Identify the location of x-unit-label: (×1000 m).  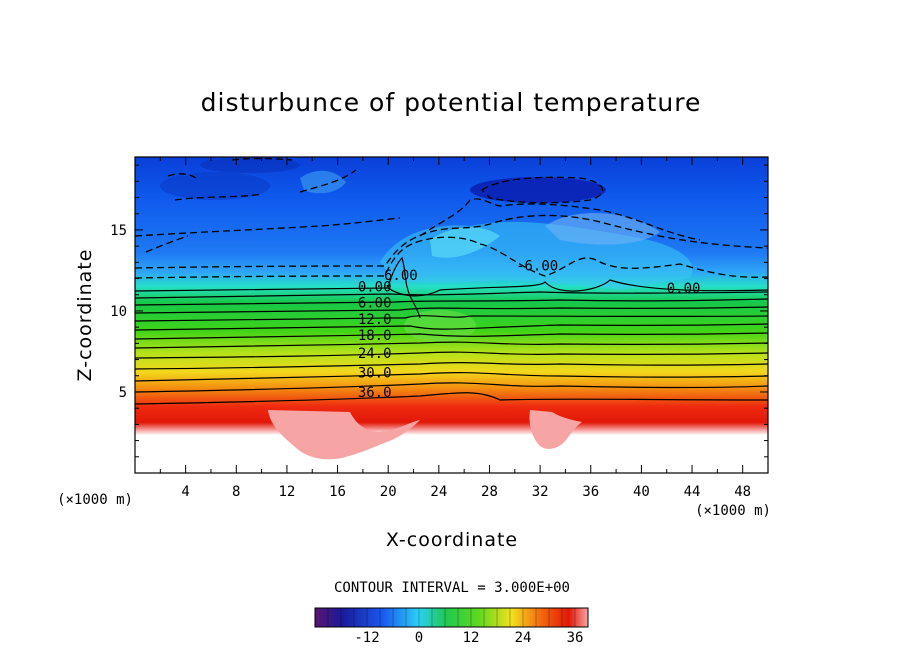
(733, 511).